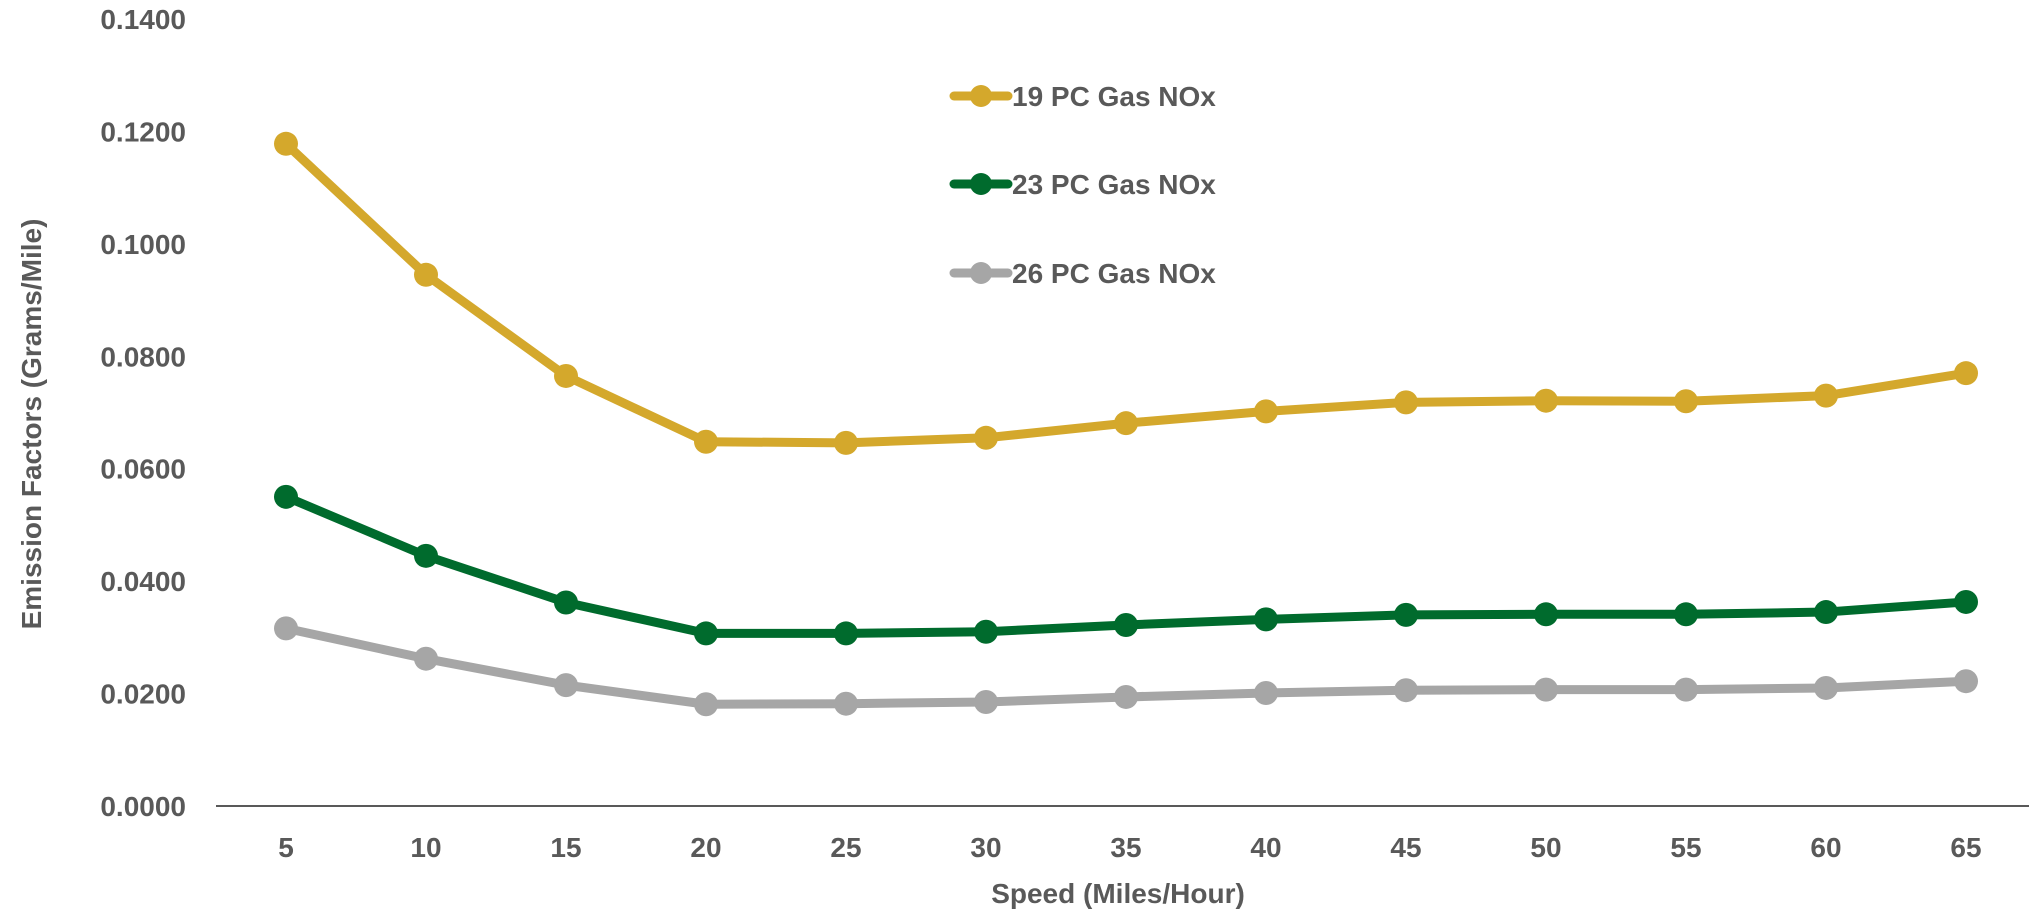 This screenshot has height=910, width=2029. Describe the element at coordinates (565, 847) in the screenshot. I see `x-tick-label: 15` at that location.